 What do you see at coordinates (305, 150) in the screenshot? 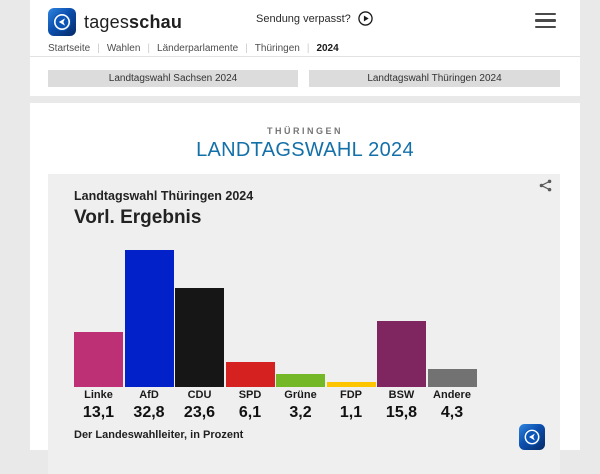
I see `page-title: LANDTAGSWAHL 2024` at bounding box center [305, 150].